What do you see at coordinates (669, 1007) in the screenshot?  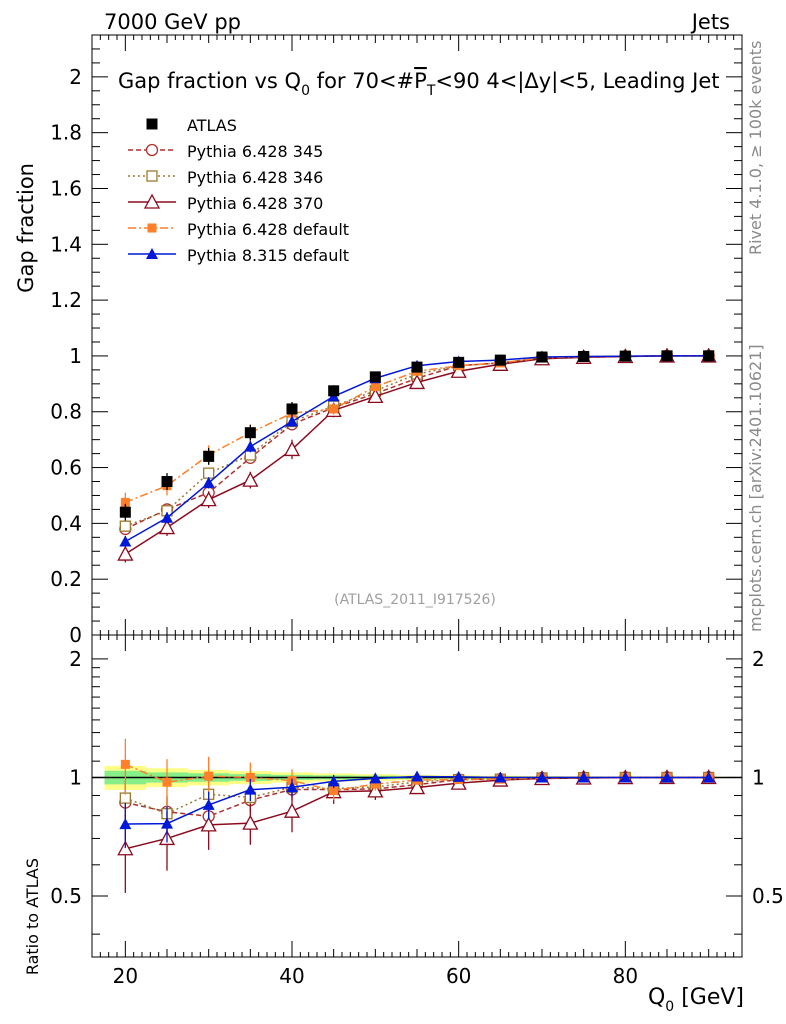 I see `x-axis-title-sub: 0` at bounding box center [669, 1007].